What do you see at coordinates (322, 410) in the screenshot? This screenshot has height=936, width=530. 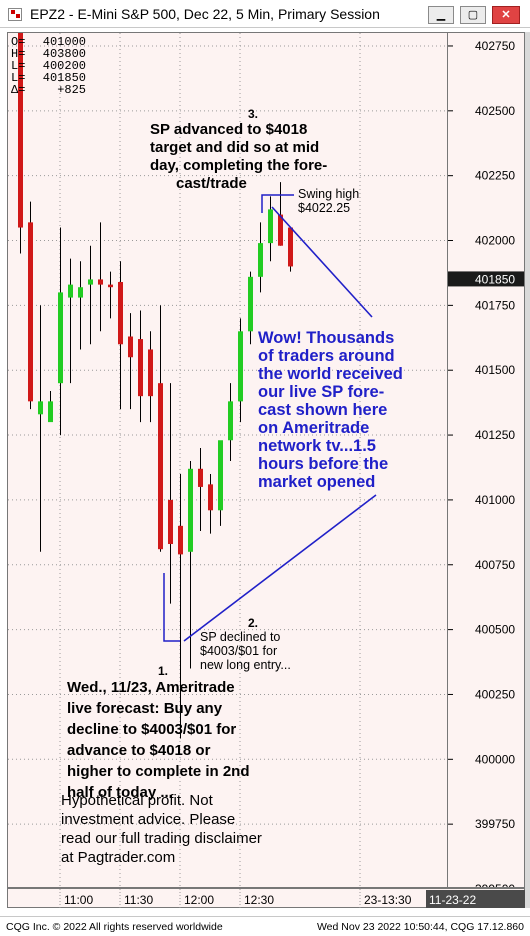 I see `wow-line-5: cast shown here` at bounding box center [322, 410].